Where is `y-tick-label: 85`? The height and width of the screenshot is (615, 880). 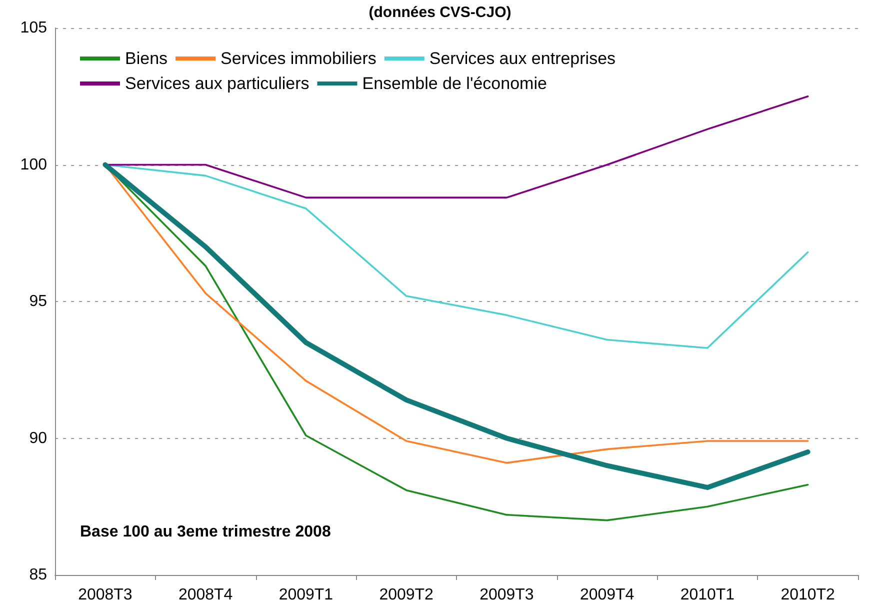
y-tick-label: 85 is located at coordinates (38, 575).